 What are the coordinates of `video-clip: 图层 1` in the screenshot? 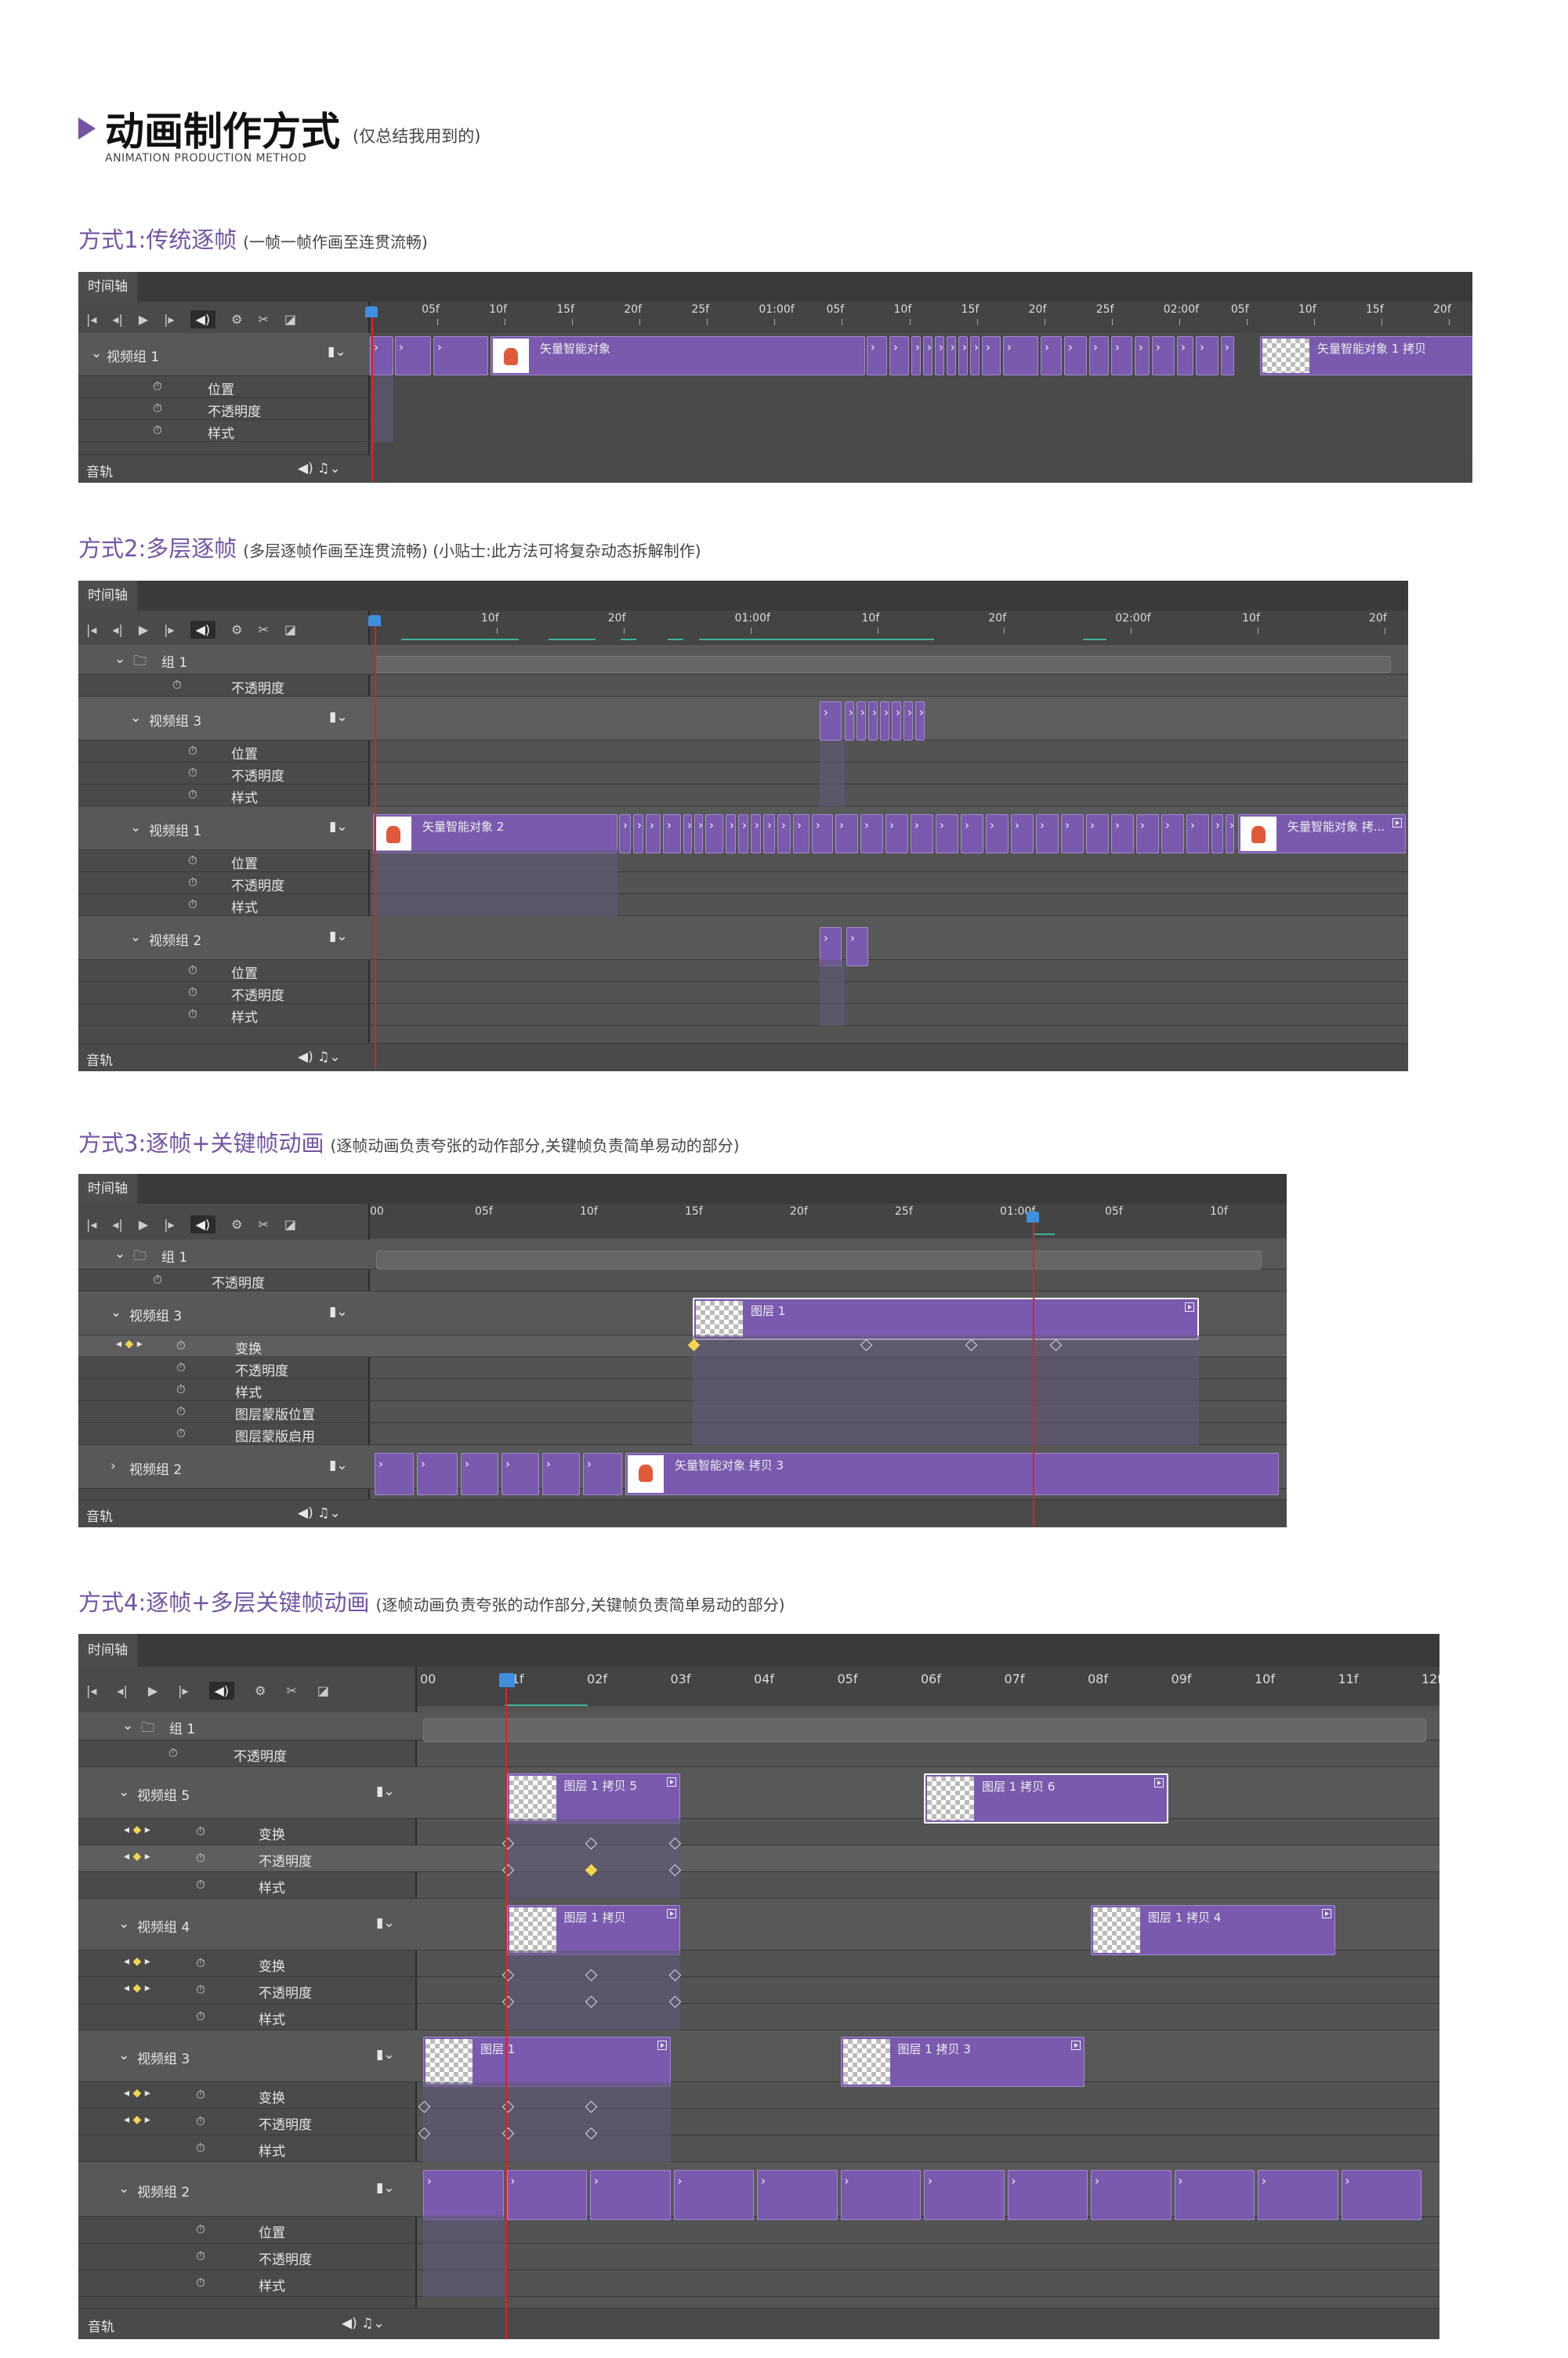 It's located at (946, 1319).